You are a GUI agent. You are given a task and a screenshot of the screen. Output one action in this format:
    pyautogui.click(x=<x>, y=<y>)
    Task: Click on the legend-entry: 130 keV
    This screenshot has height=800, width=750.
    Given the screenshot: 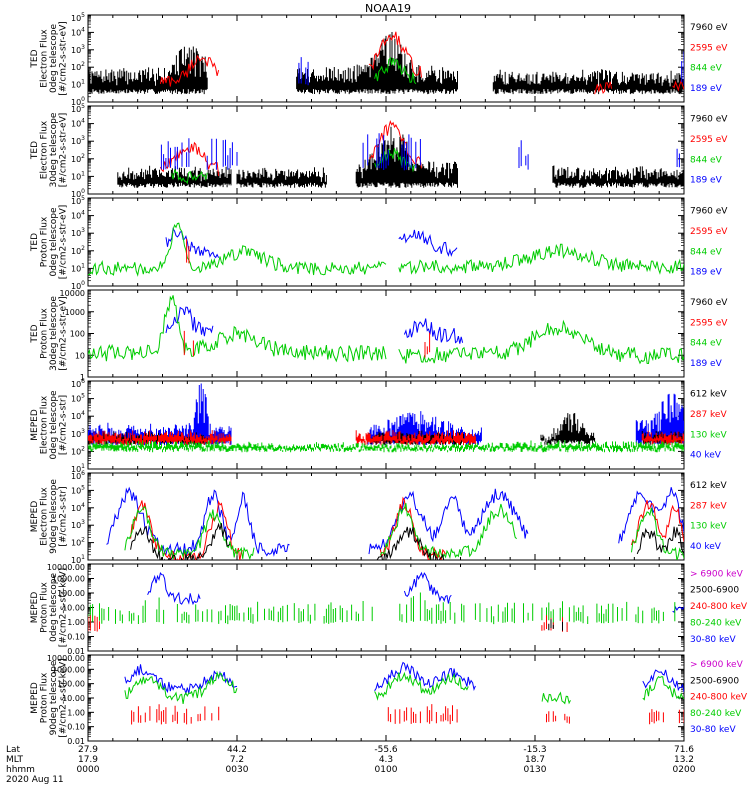 What is the action you would take?
    pyautogui.click(x=708, y=435)
    